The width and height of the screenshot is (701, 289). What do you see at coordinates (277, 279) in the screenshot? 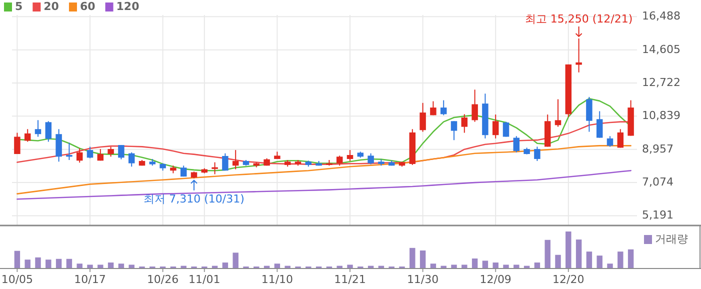
I see `x-tick-label: 11/10` at bounding box center [277, 279].